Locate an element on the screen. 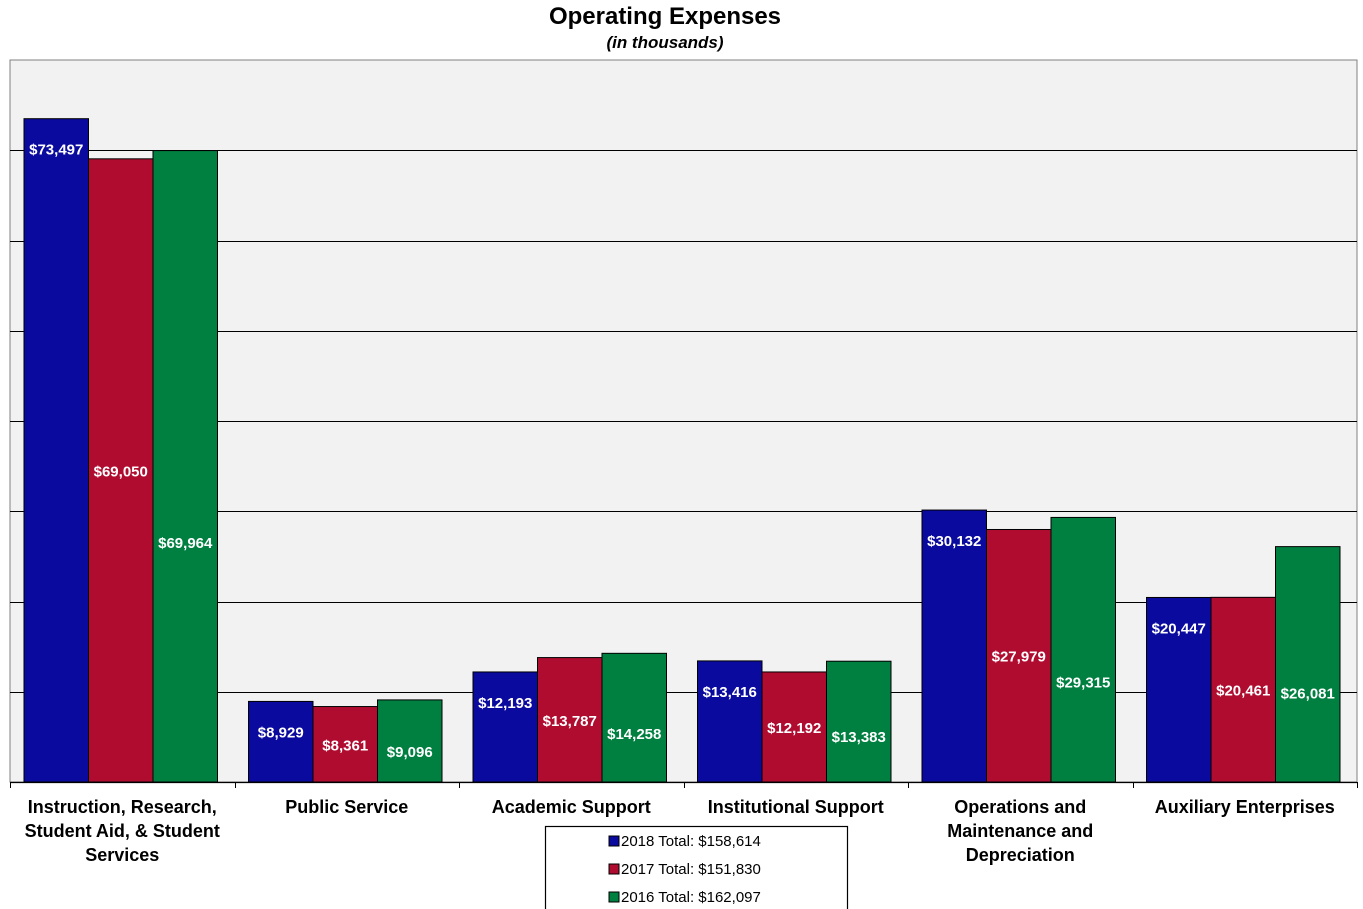 Image resolution: width=1363 pixels, height=909 pixels. chart-title: Operating Expenses is located at coordinates (665, 16).